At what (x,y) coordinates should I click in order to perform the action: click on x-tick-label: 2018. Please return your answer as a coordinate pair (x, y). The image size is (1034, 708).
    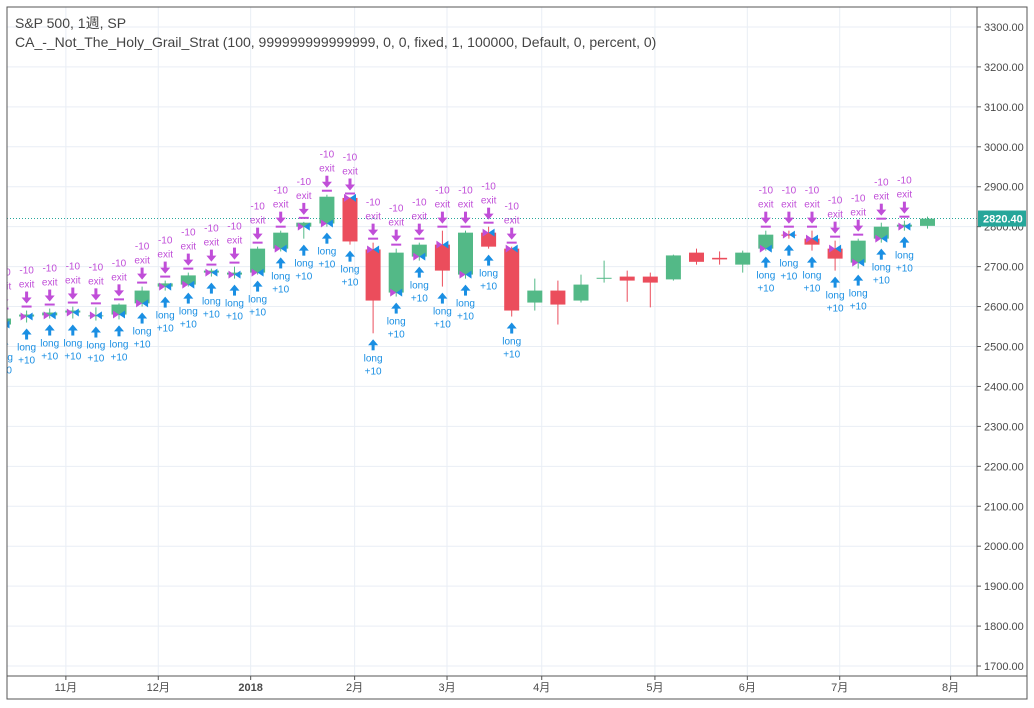
    Looking at the image, I should click on (250, 688).